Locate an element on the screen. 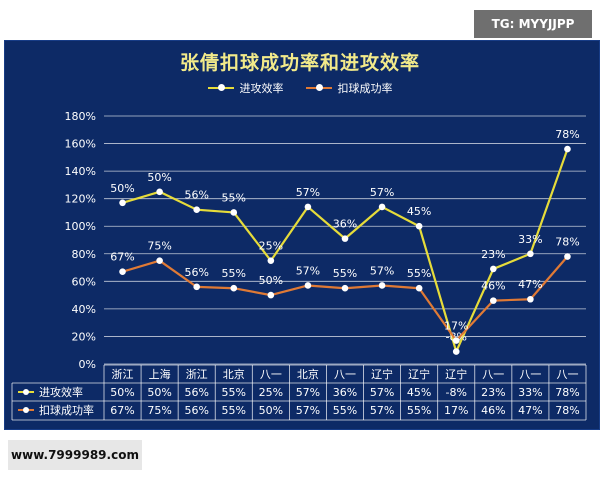  series-attack-data-label: 33% is located at coordinates (530, 239).